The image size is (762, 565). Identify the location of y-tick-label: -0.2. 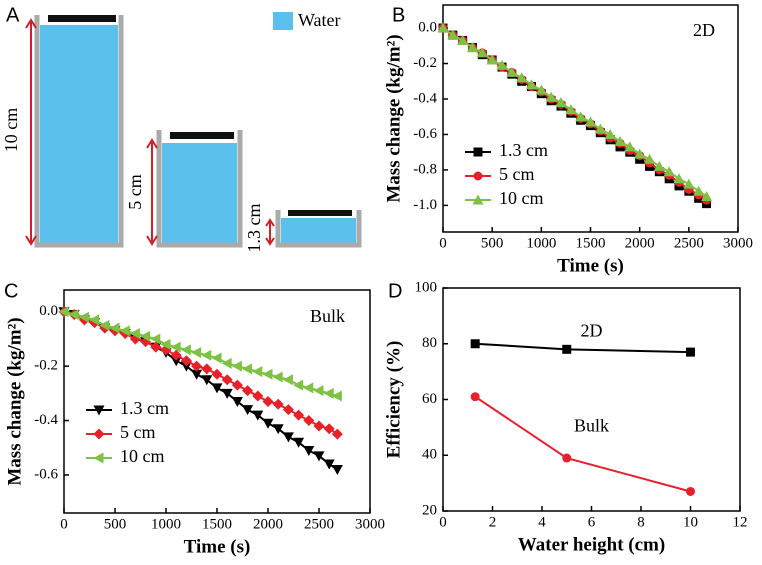
(425, 63).